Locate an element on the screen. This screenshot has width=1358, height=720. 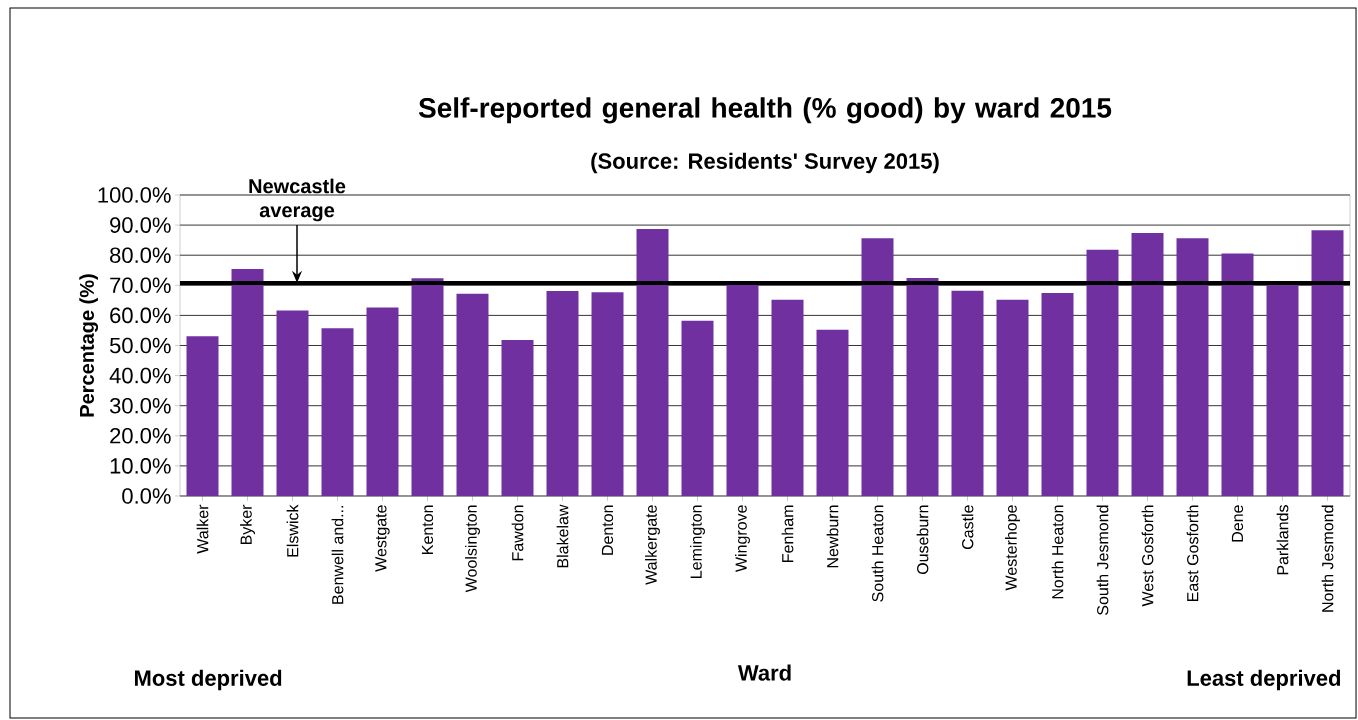
x-tick-label: North Heaton is located at coordinates (1057, 552).